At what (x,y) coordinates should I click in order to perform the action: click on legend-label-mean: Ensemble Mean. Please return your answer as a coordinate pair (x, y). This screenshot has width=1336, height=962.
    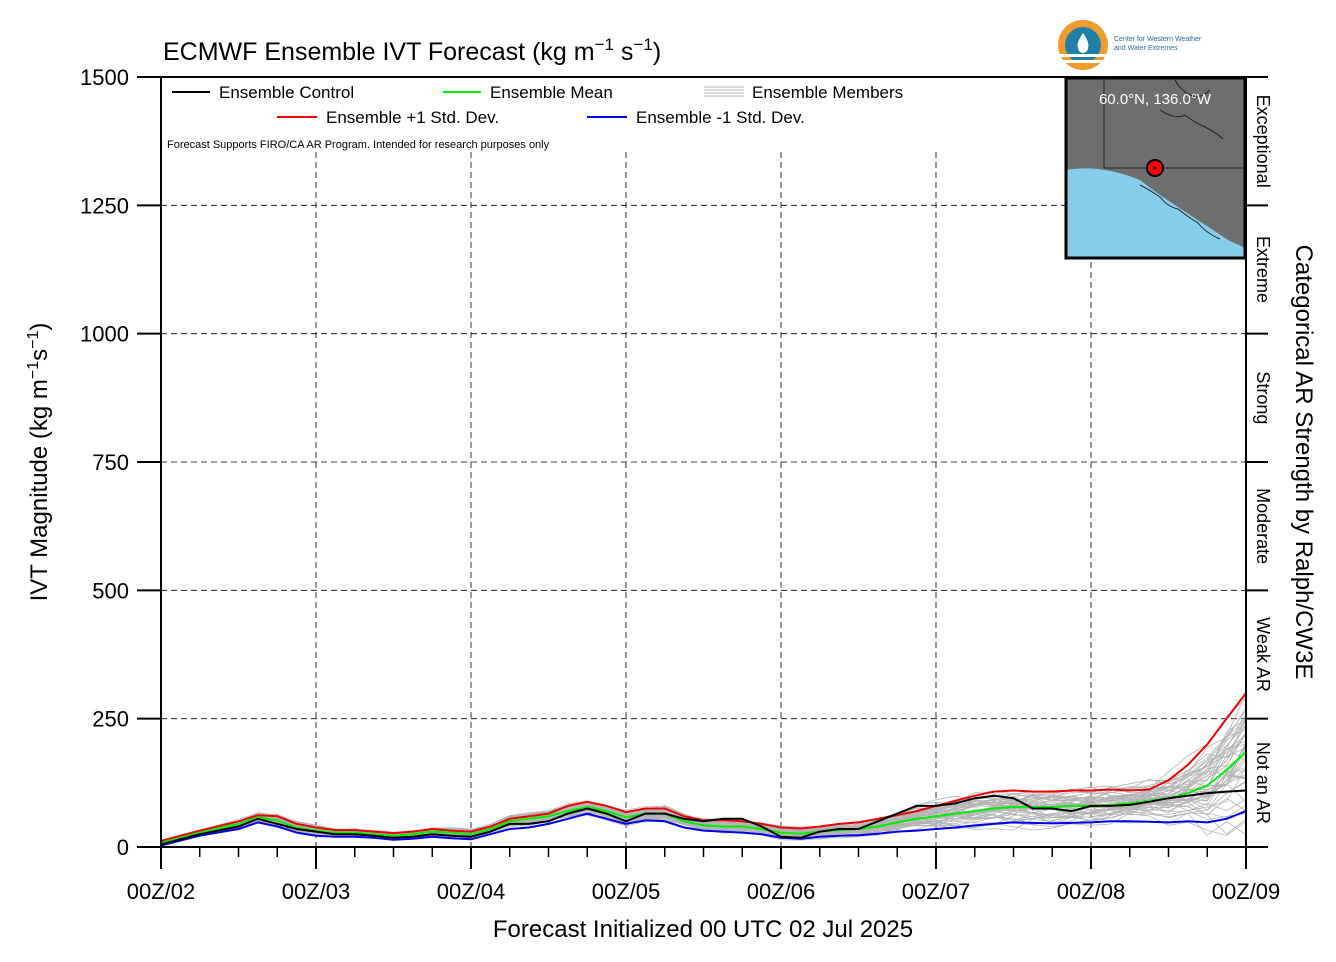
    Looking at the image, I should click on (551, 92).